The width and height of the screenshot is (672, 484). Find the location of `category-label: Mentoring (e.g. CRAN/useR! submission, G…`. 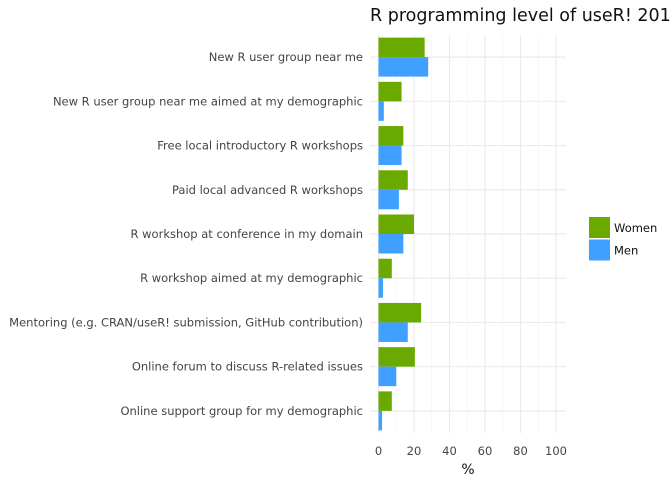

category-label: Mentoring (e.g. CRAN/useR! submission, G… is located at coordinates (186, 322).